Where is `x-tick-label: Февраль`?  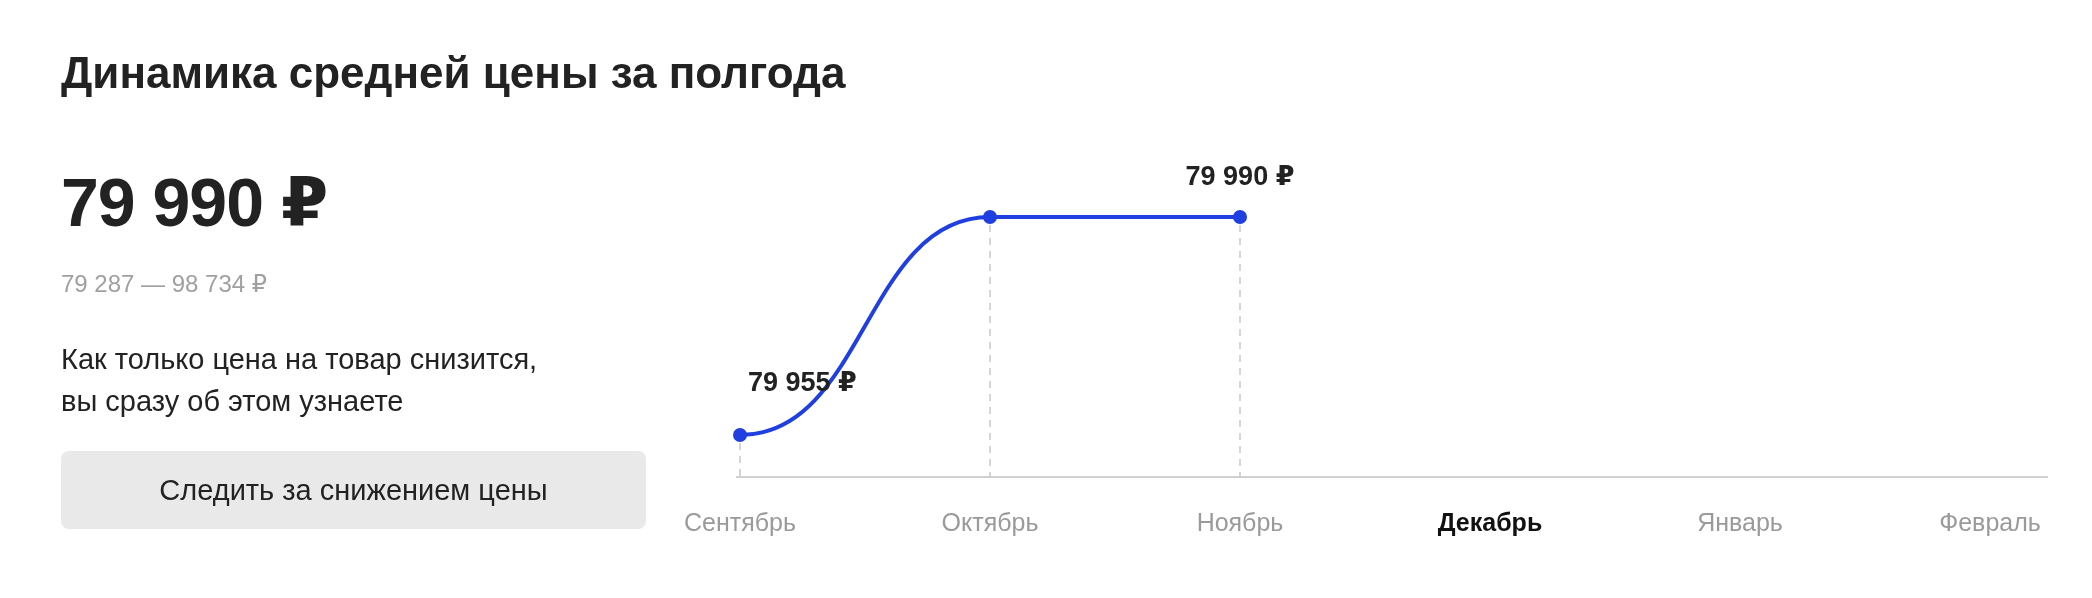 x-tick-label: Февраль is located at coordinates (1990, 522).